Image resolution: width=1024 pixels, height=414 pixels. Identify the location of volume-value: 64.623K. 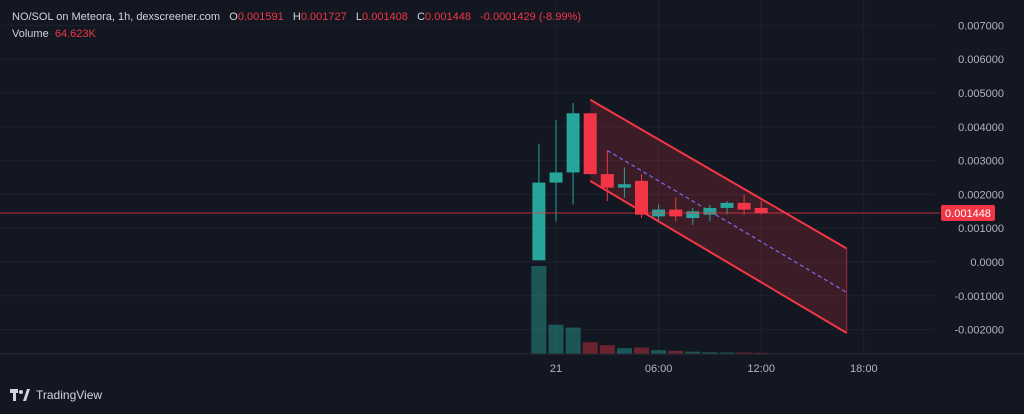
(75, 34).